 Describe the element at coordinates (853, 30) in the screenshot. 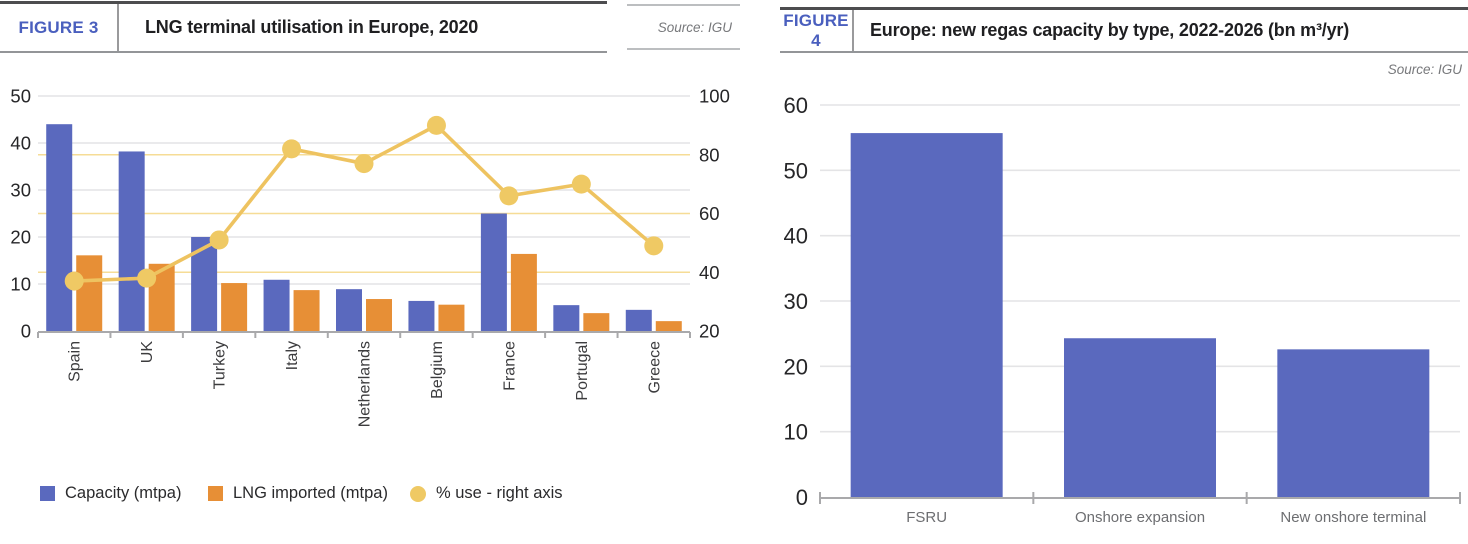

I see `figure4-header-divider` at that location.